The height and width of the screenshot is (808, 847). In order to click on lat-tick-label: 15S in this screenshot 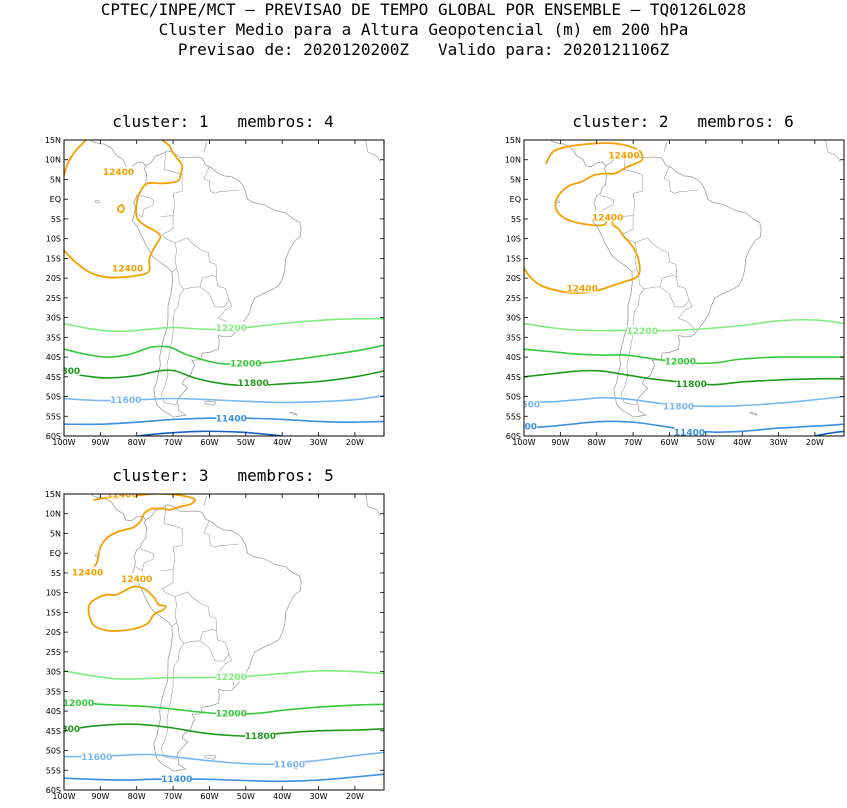, I will do `click(513, 258)`.